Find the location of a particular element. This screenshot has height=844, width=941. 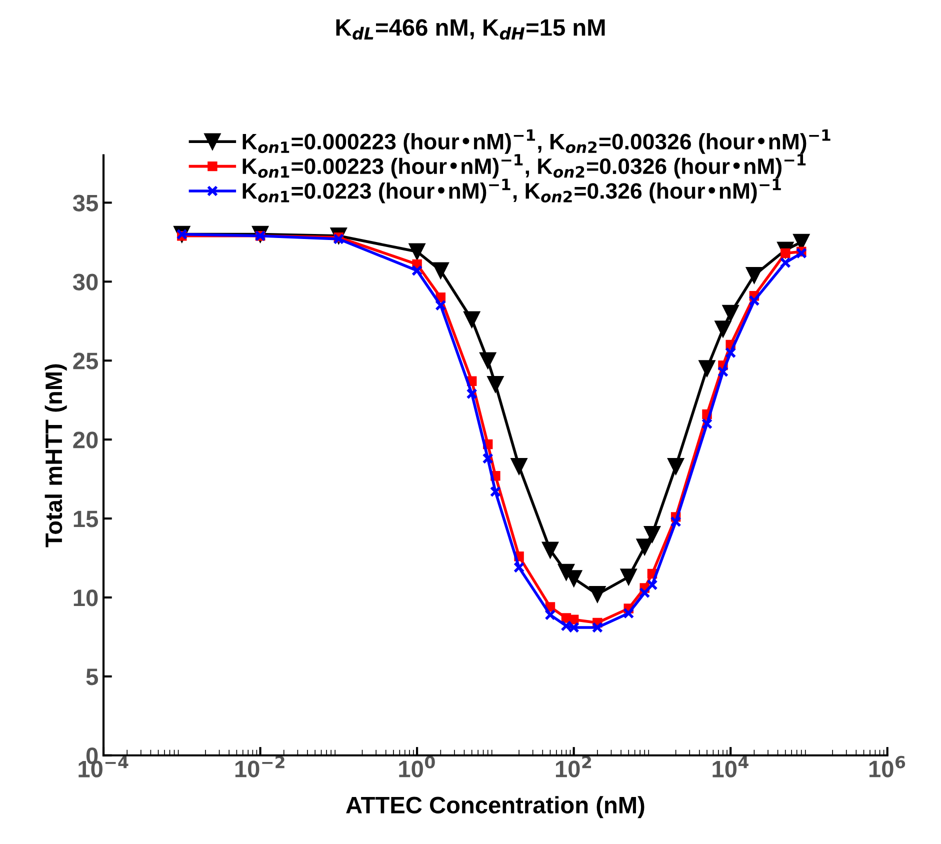

chart-title: K$_{dL}$=466 nM, K$_{dH}$=15 nM is located at coordinates (470, 29).